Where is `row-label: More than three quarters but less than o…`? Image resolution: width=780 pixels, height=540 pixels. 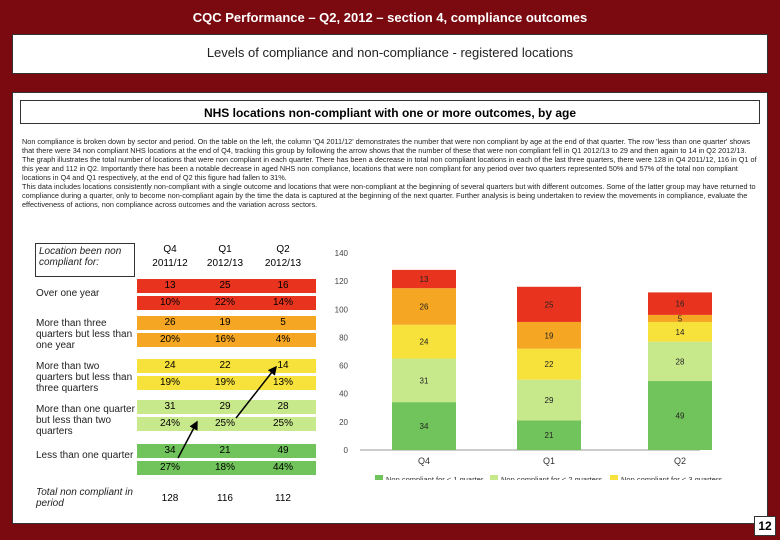 row-label: More than three quarters but less than o… is located at coordinates (84, 334).